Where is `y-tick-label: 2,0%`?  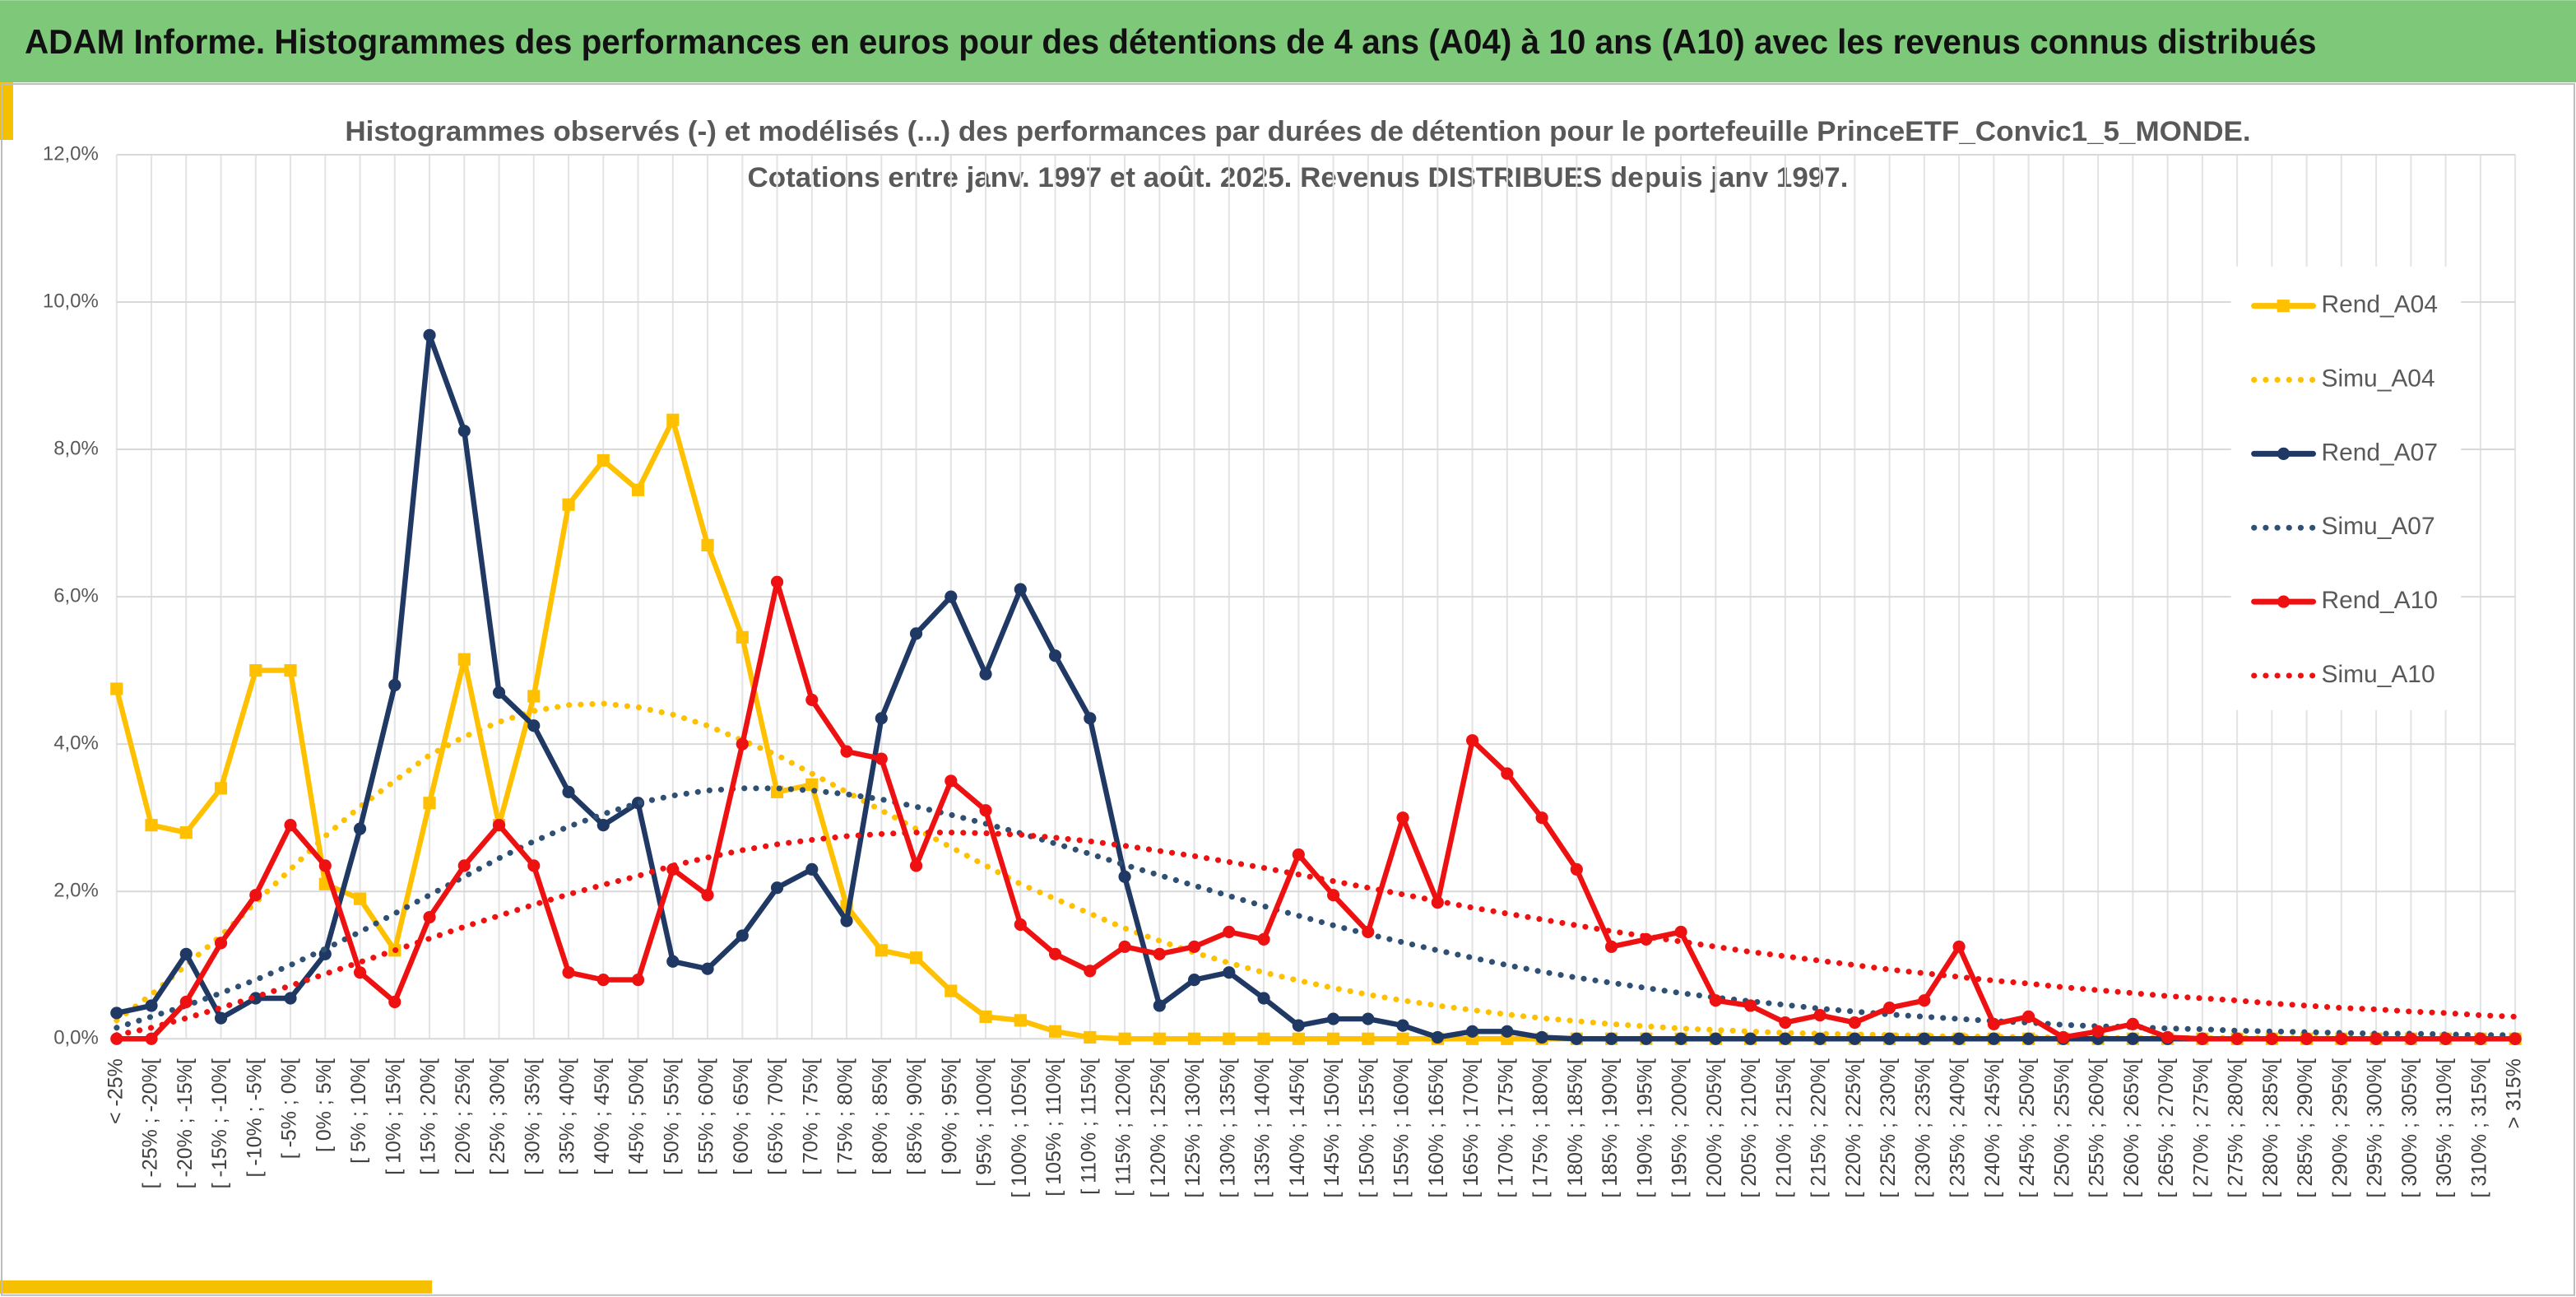
y-tick-label: 2,0% is located at coordinates (76, 891).